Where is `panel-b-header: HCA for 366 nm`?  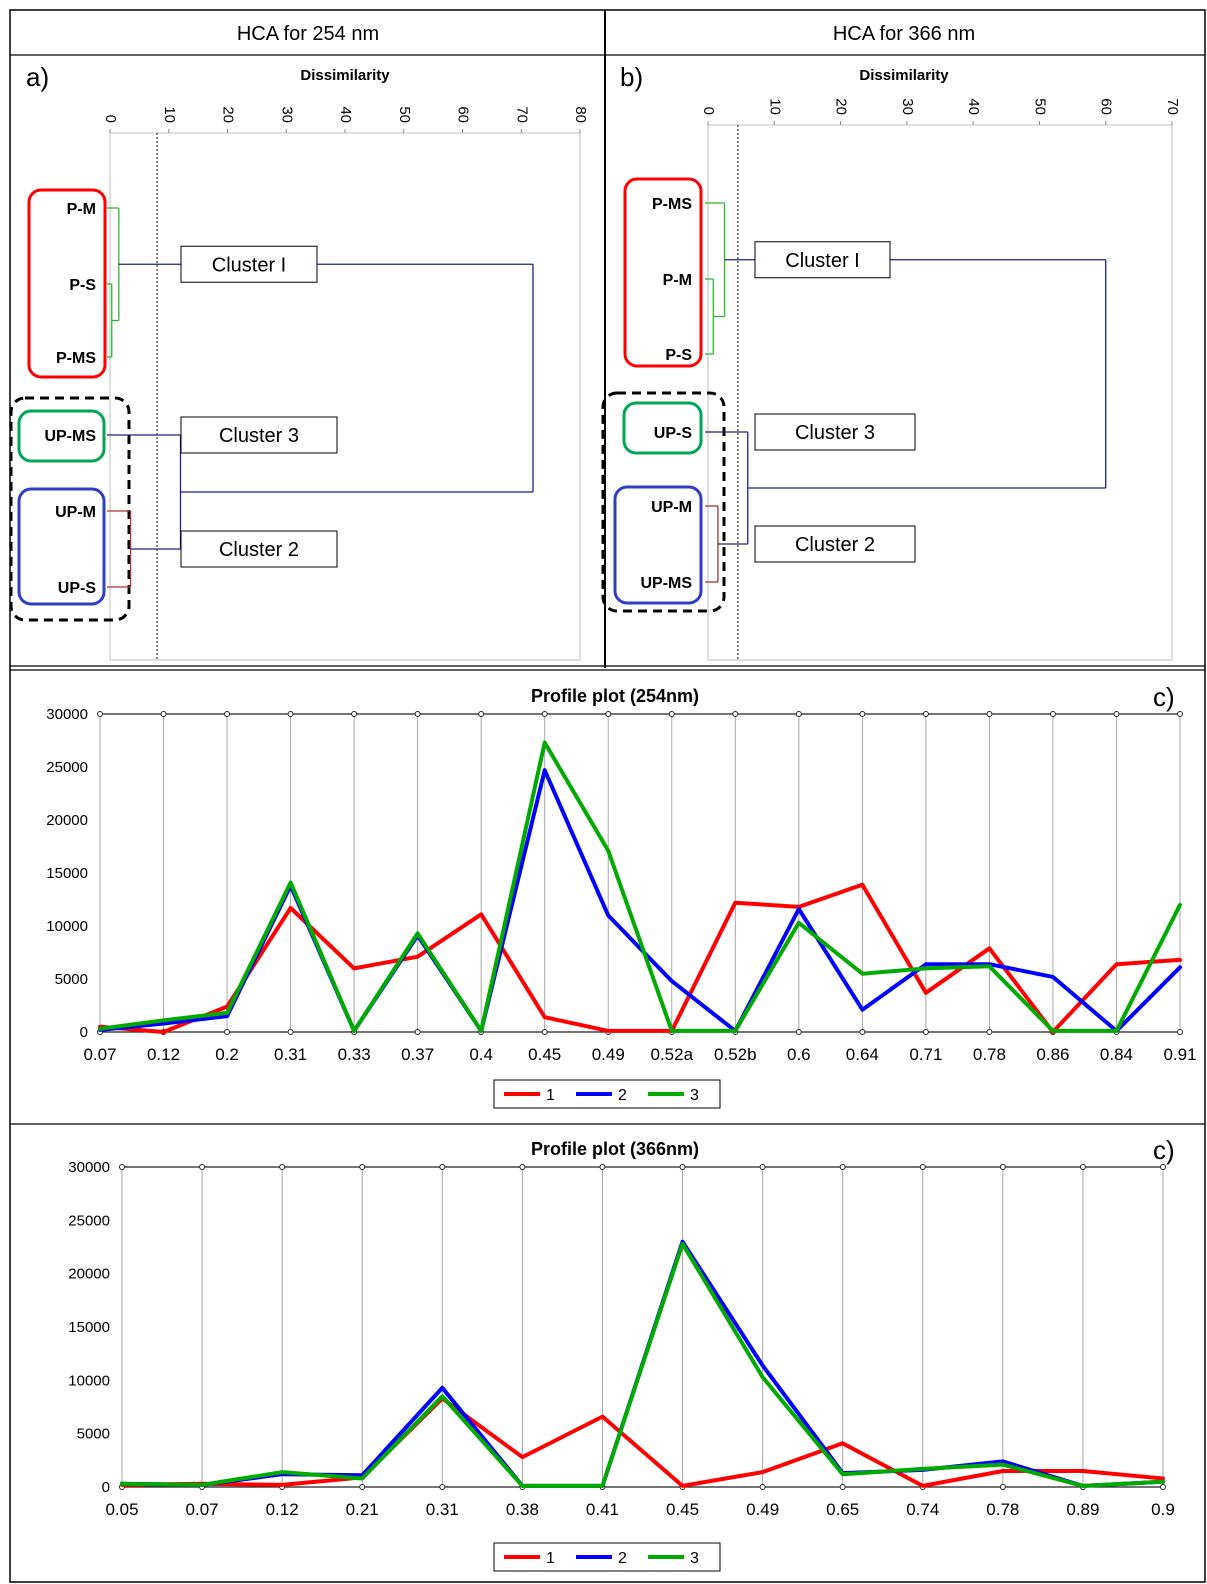
panel-b-header: HCA for 366 nm is located at coordinates (904, 34).